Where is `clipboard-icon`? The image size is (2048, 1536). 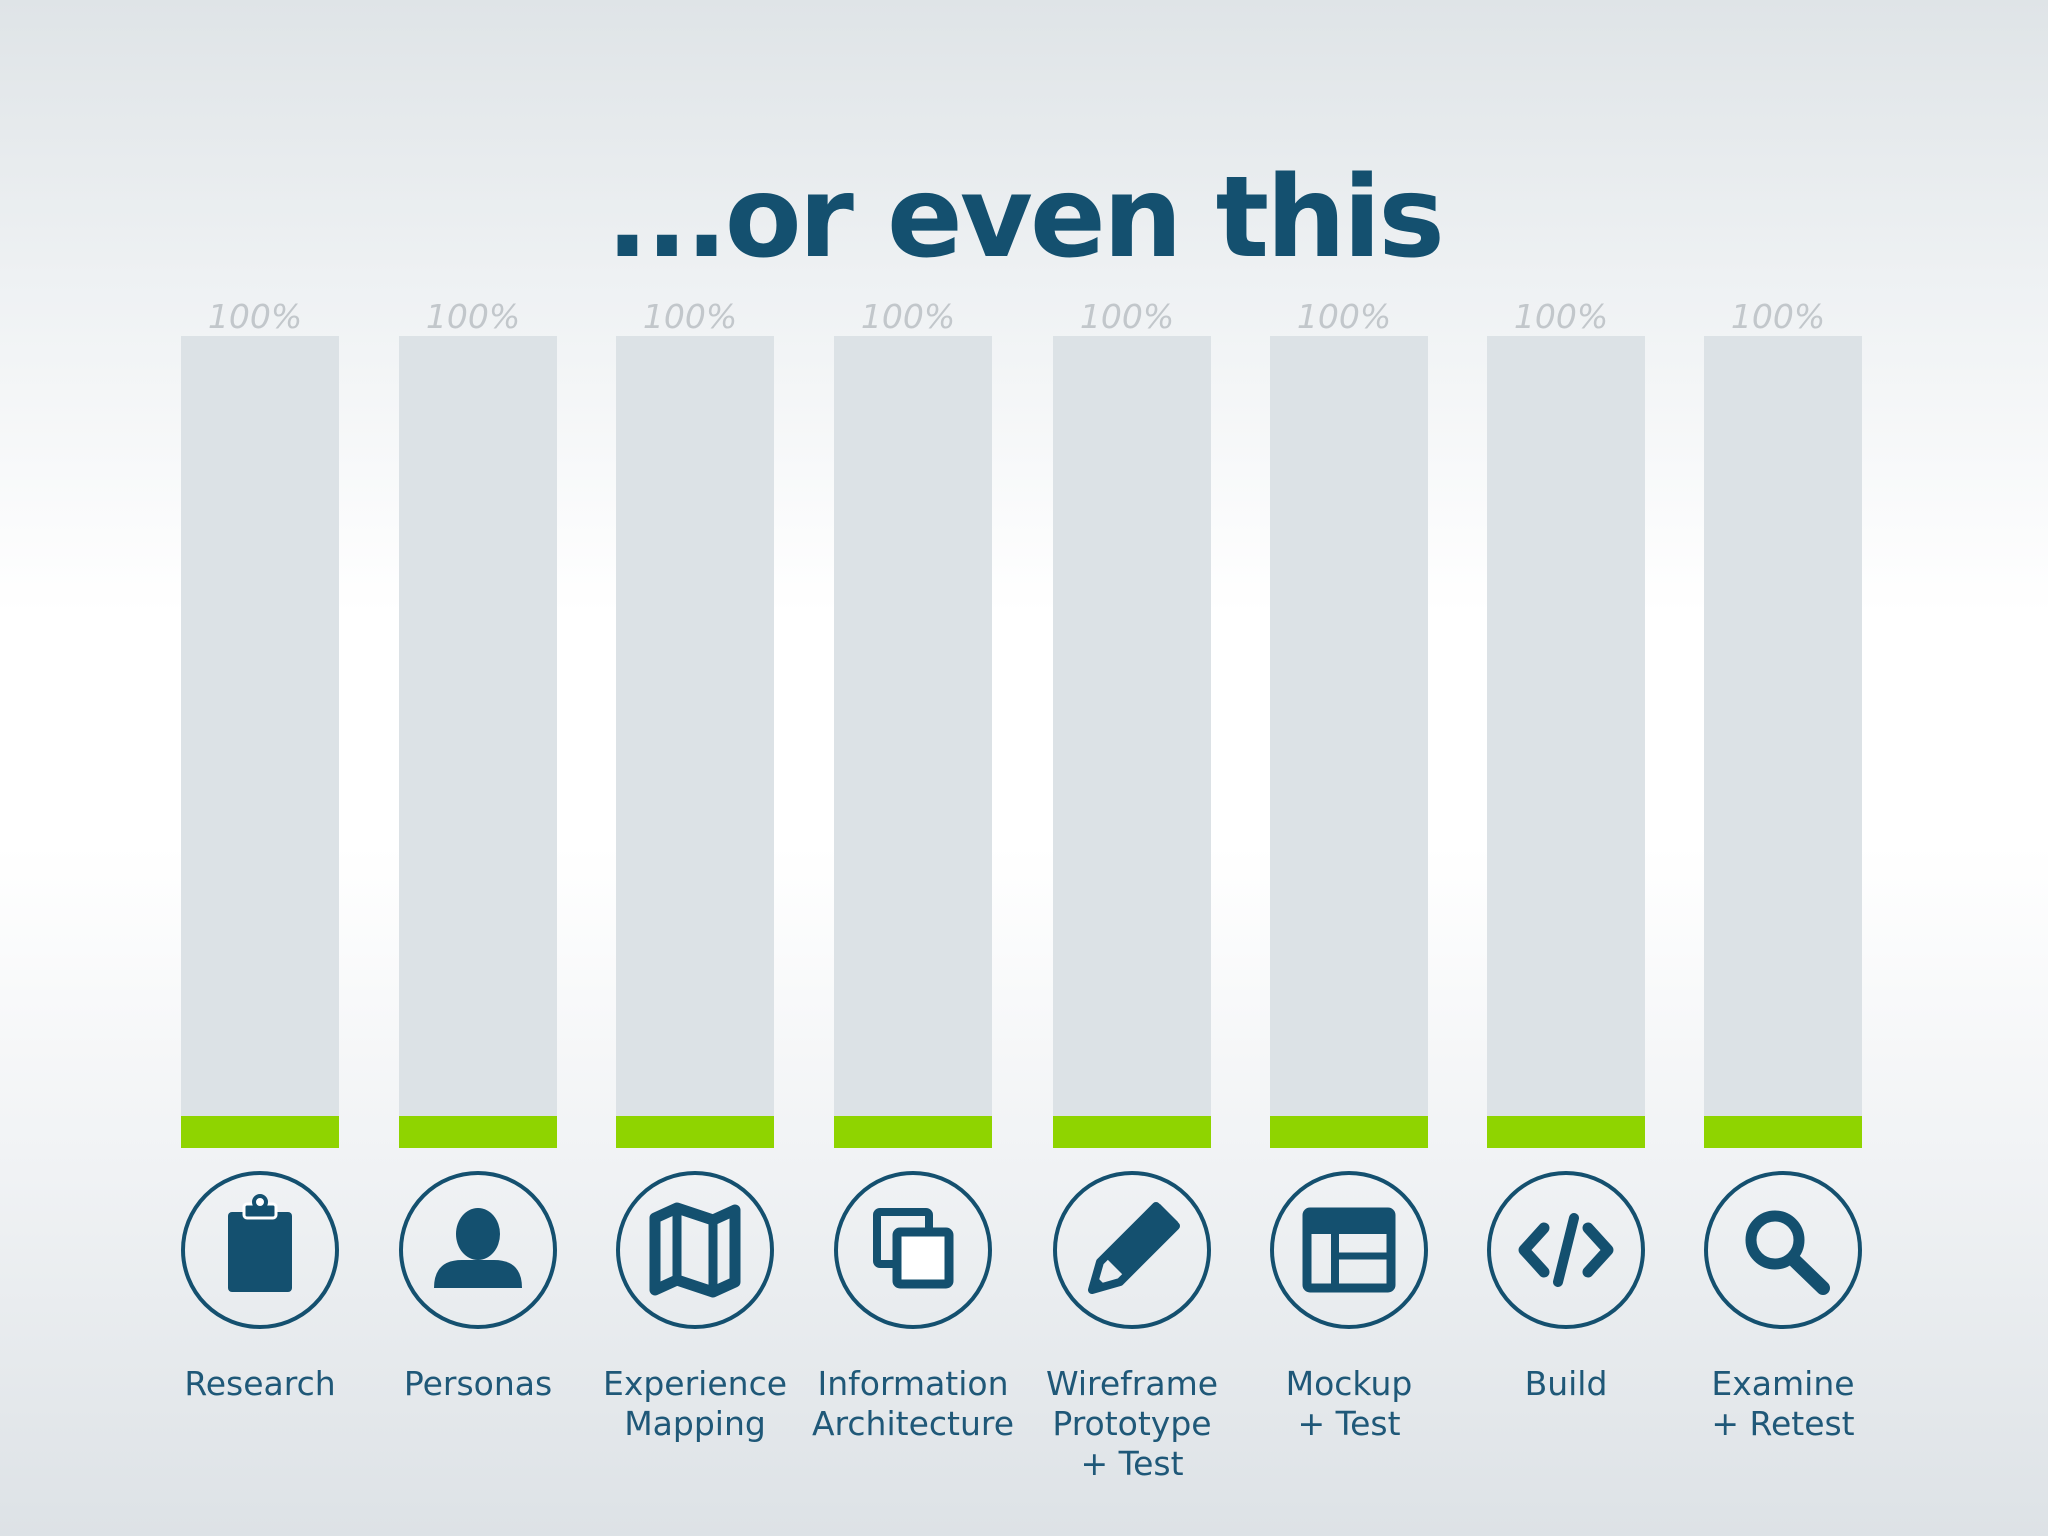 clipboard-icon is located at coordinates (260, 1250).